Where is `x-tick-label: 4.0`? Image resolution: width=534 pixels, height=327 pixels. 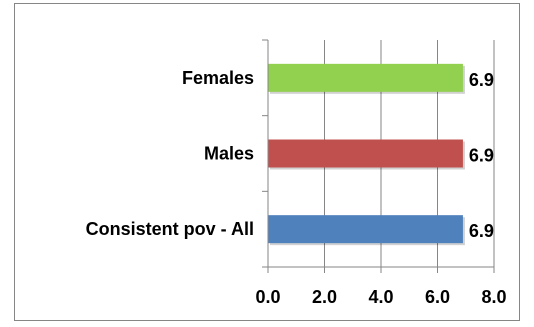
x-tick-label: 4.0 is located at coordinates (380, 297).